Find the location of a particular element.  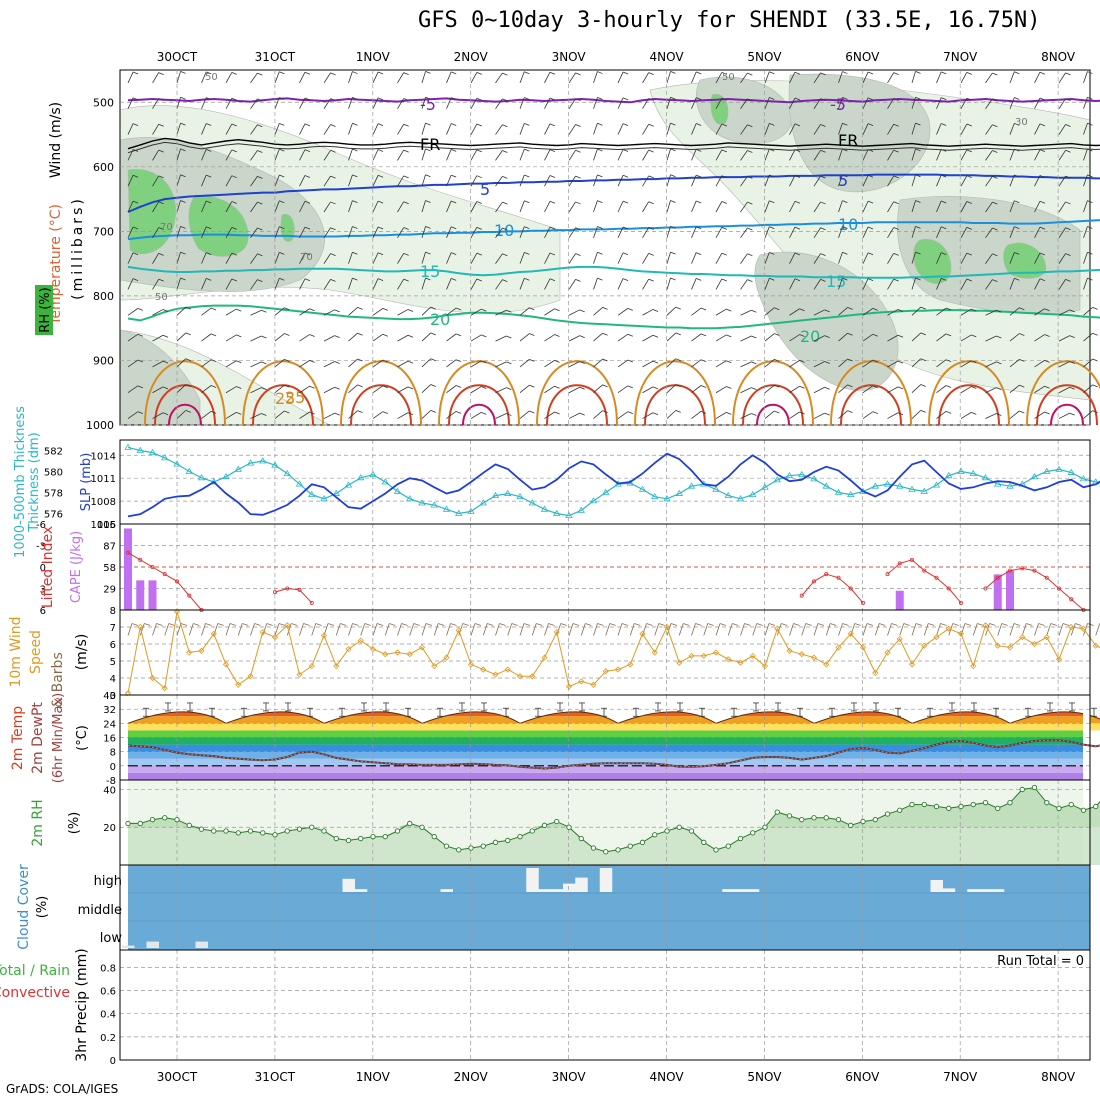

isotherm-FR-double is located at coordinates (613, 147).